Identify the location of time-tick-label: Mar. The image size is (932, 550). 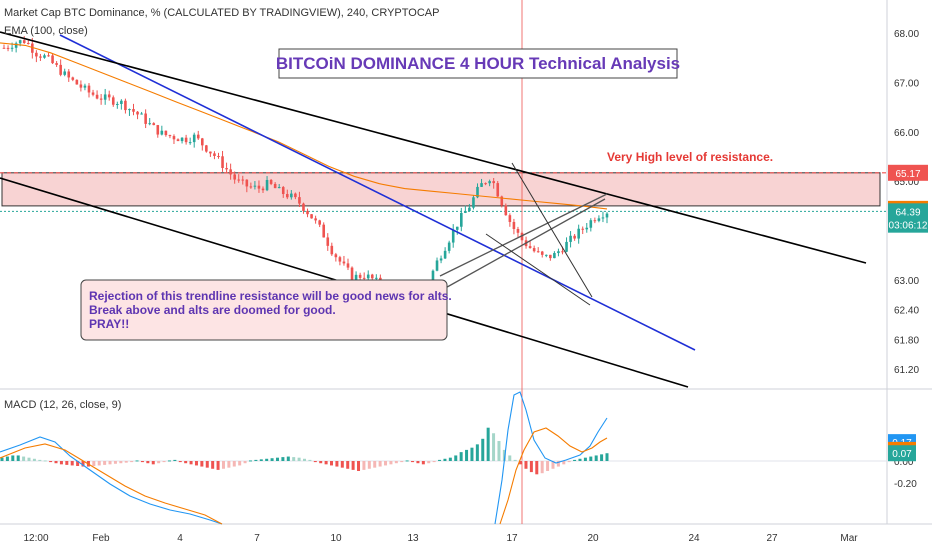
(849, 538).